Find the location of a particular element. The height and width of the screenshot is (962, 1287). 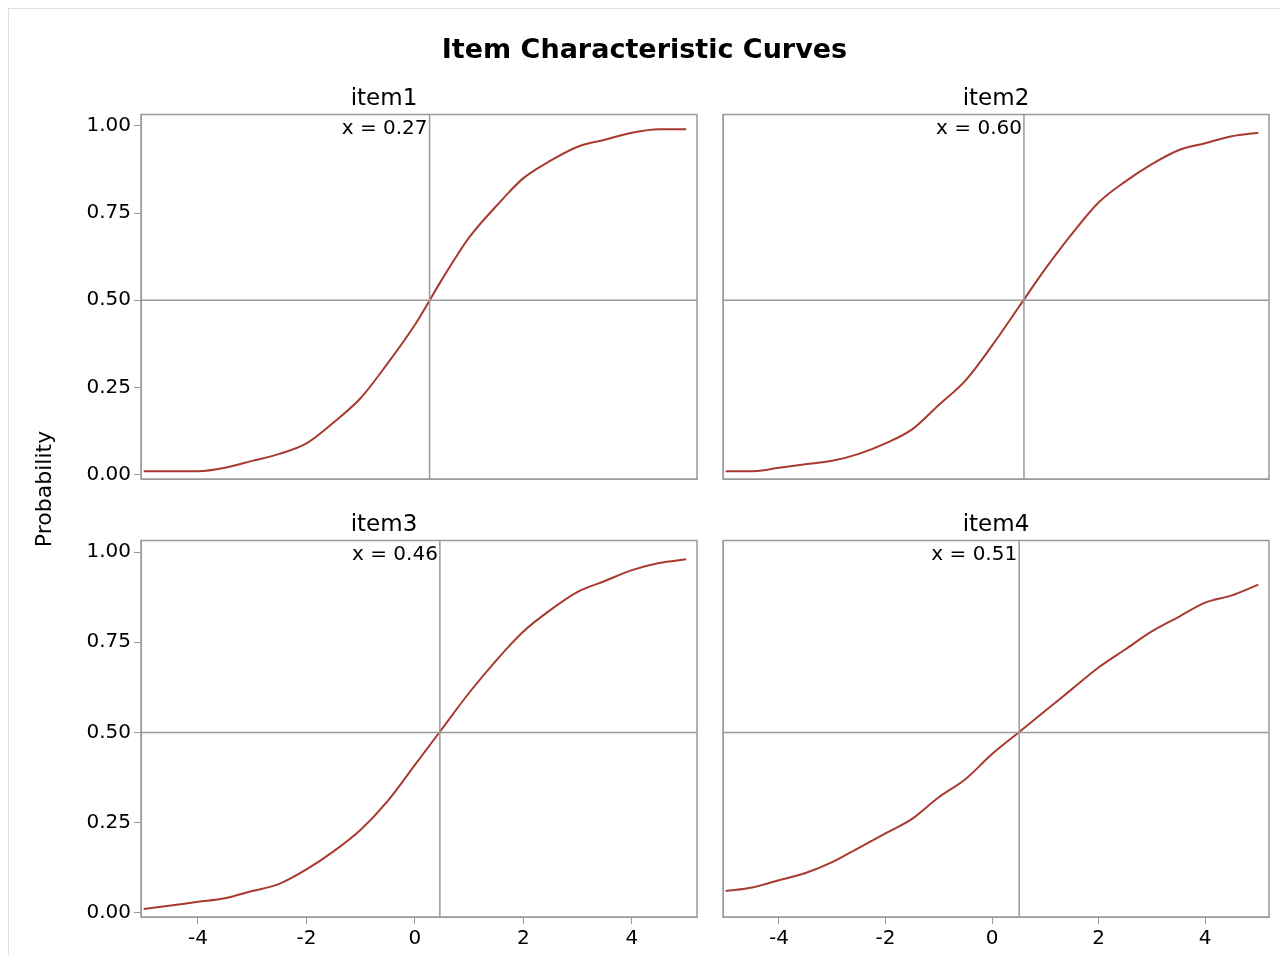

chart-title: item2 is located at coordinates (996, 96).